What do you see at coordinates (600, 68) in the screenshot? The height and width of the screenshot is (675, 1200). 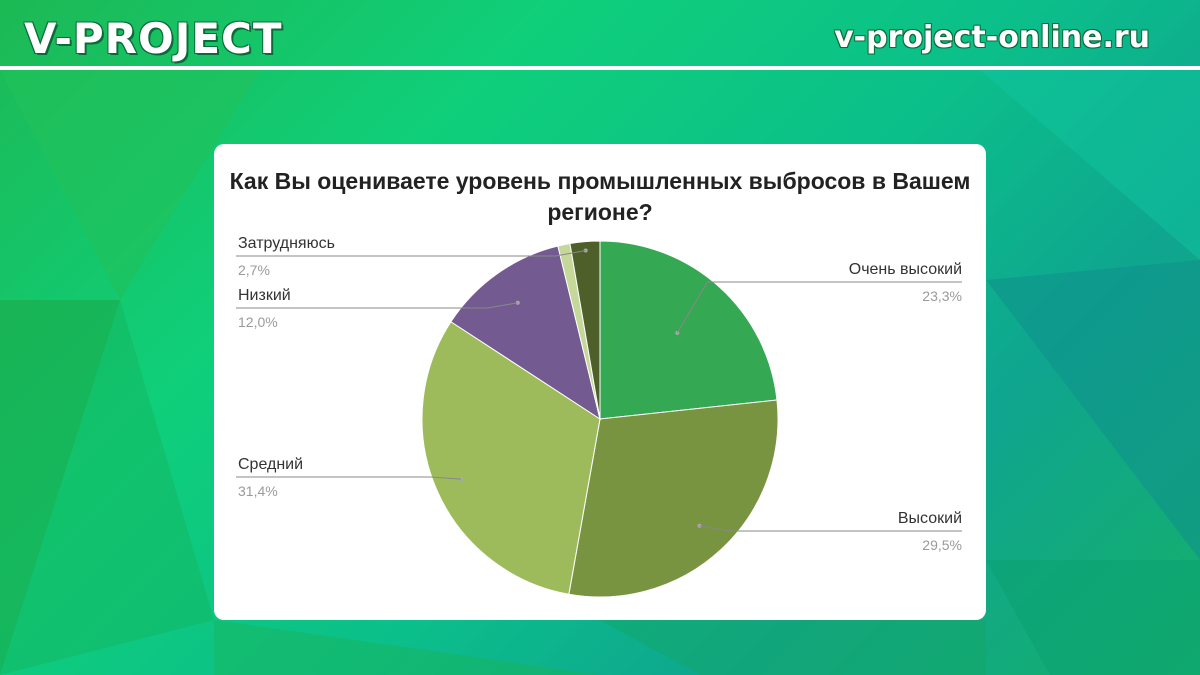 I see `header-divider` at bounding box center [600, 68].